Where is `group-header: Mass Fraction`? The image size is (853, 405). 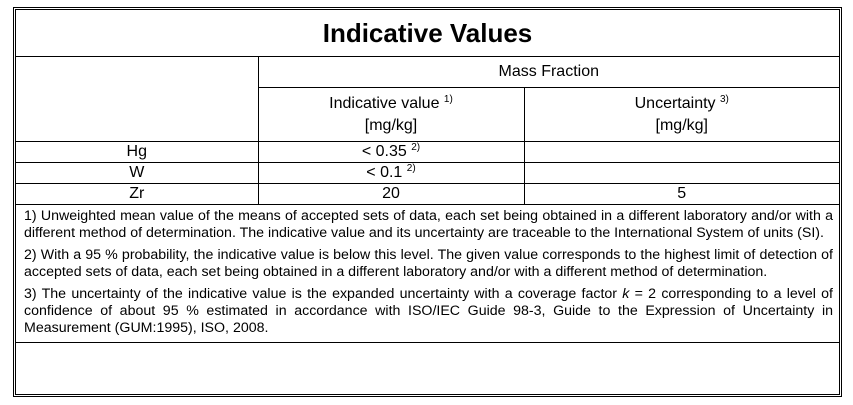
group-header: Mass Fraction is located at coordinates (548, 72).